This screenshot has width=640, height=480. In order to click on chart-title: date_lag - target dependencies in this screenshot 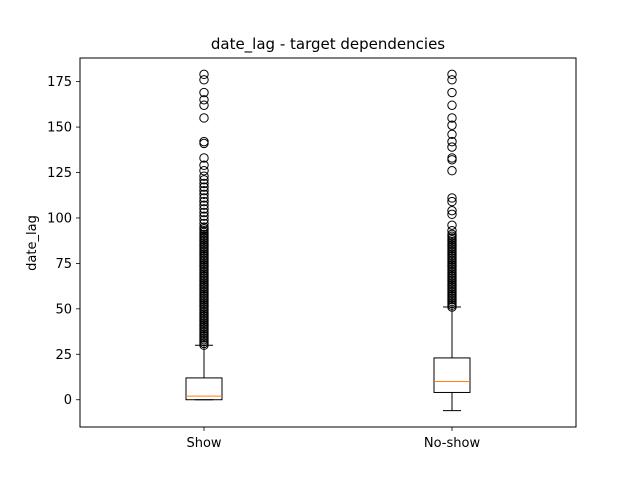, I will do `click(328, 44)`.